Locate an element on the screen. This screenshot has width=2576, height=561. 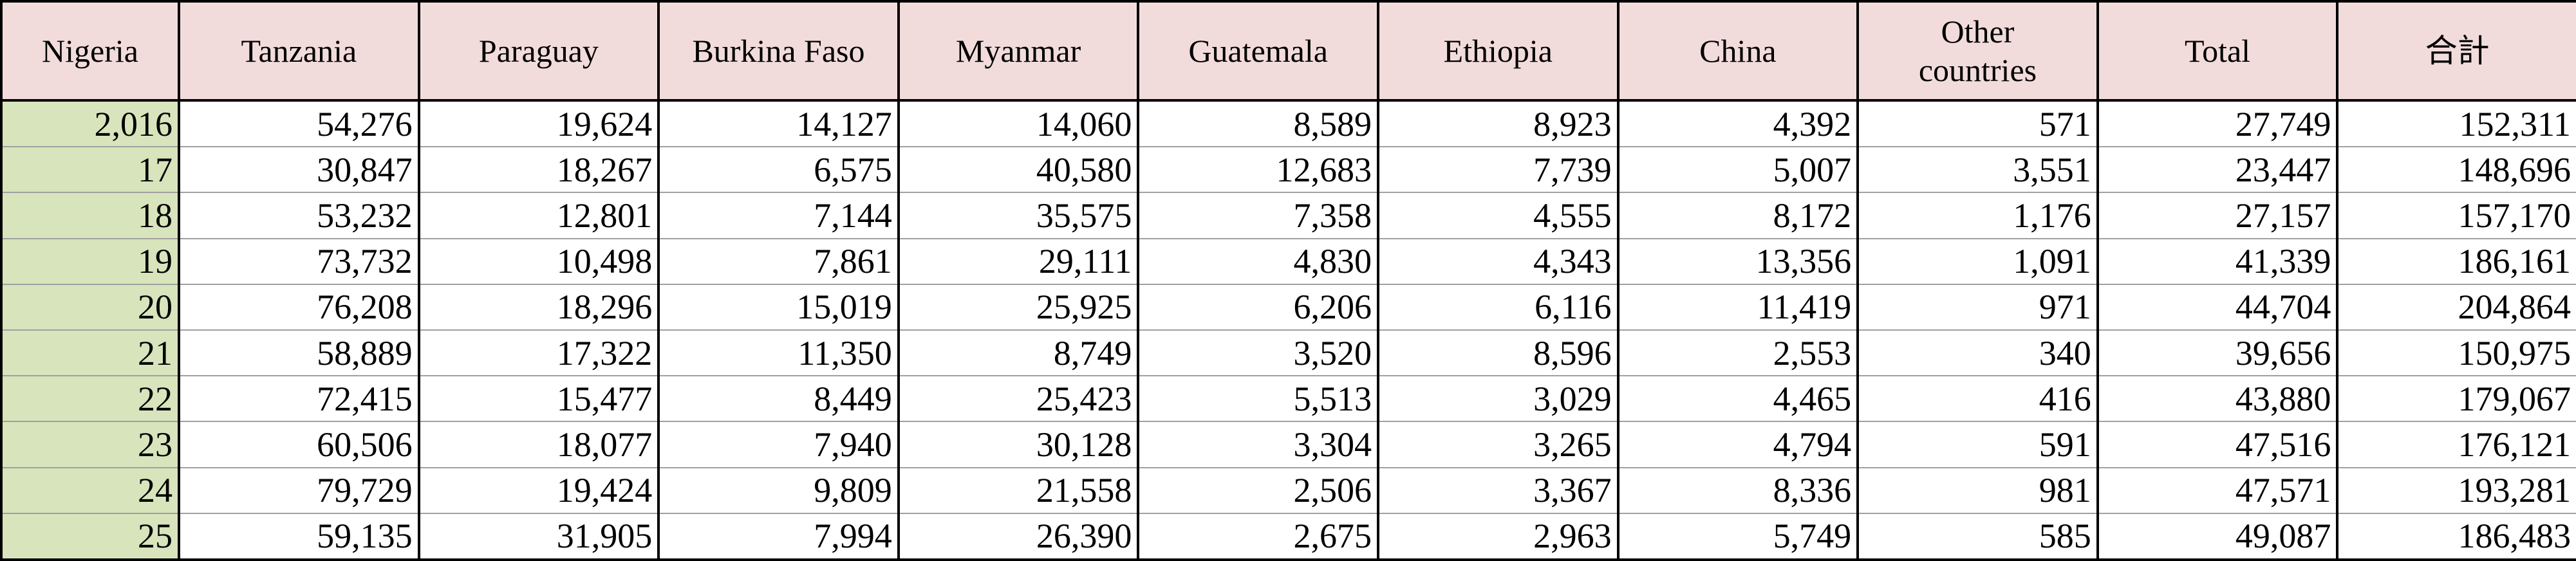
value-cell: 5,513 is located at coordinates (1258, 399).